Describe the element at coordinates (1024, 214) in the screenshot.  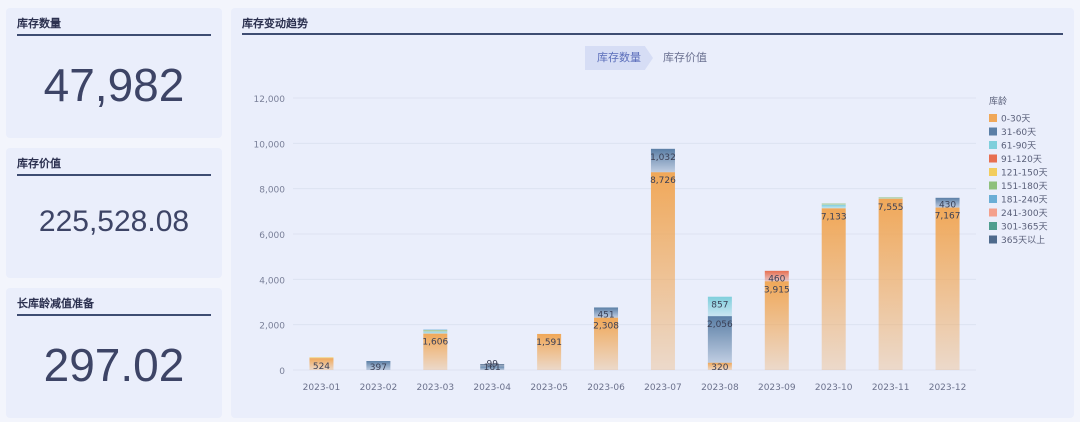
I see `legend-label: 241-300天` at that location.